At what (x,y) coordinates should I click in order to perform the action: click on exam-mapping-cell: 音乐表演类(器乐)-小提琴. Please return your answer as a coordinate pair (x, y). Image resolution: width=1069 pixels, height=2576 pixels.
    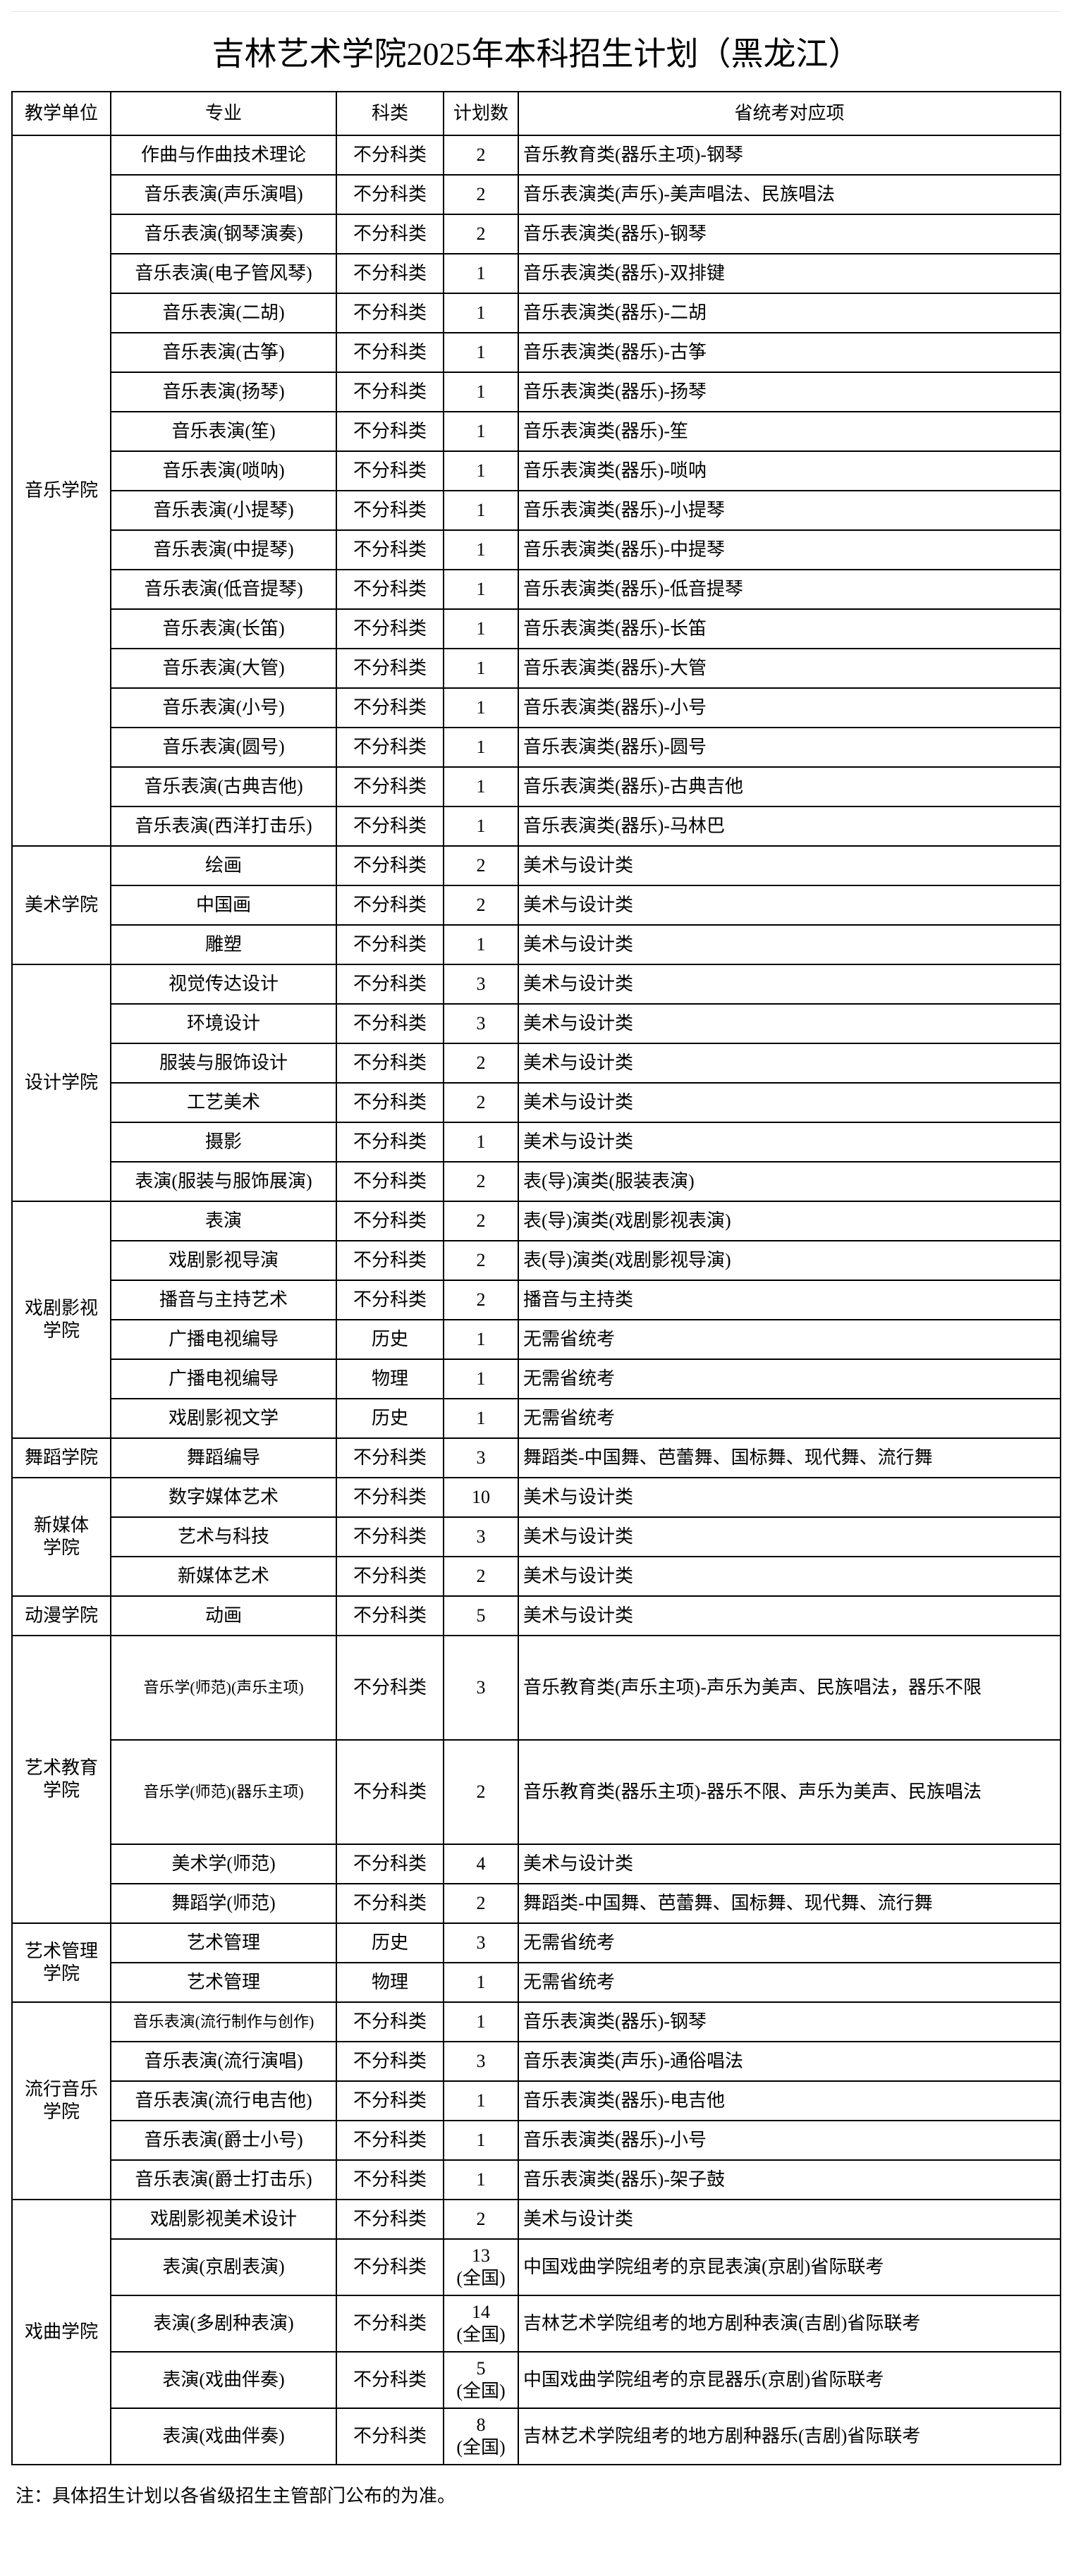
    Looking at the image, I should click on (790, 510).